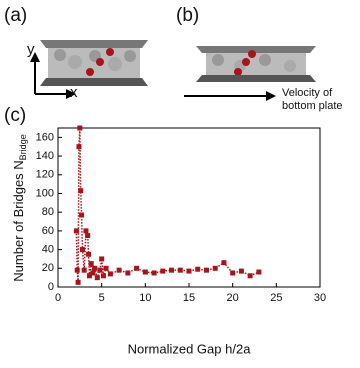 The image size is (360, 368). Describe the element at coordinates (18, 220) in the screenshot. I see `y-axis-label-text: Number of Bridges N` at that location.